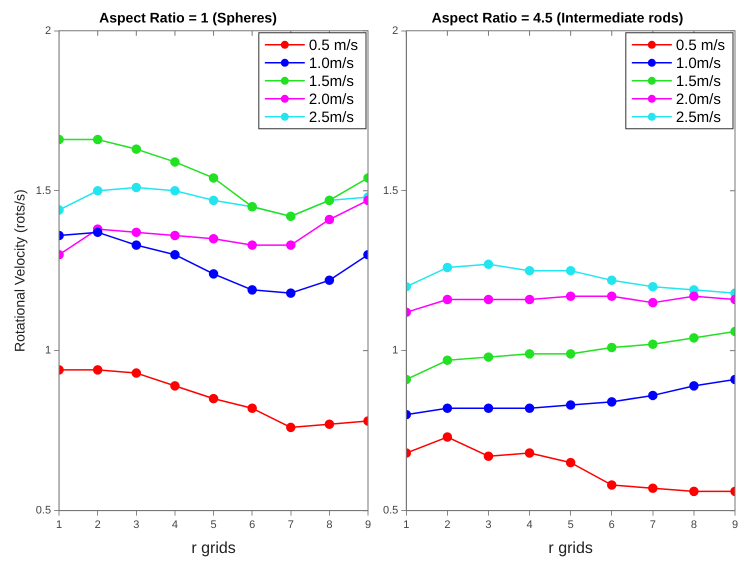  Describe the element at coordinates (188, 17) in the screenshot. I see `chart-title: Aspect Ratio = 1 (Spheres)` at that location.